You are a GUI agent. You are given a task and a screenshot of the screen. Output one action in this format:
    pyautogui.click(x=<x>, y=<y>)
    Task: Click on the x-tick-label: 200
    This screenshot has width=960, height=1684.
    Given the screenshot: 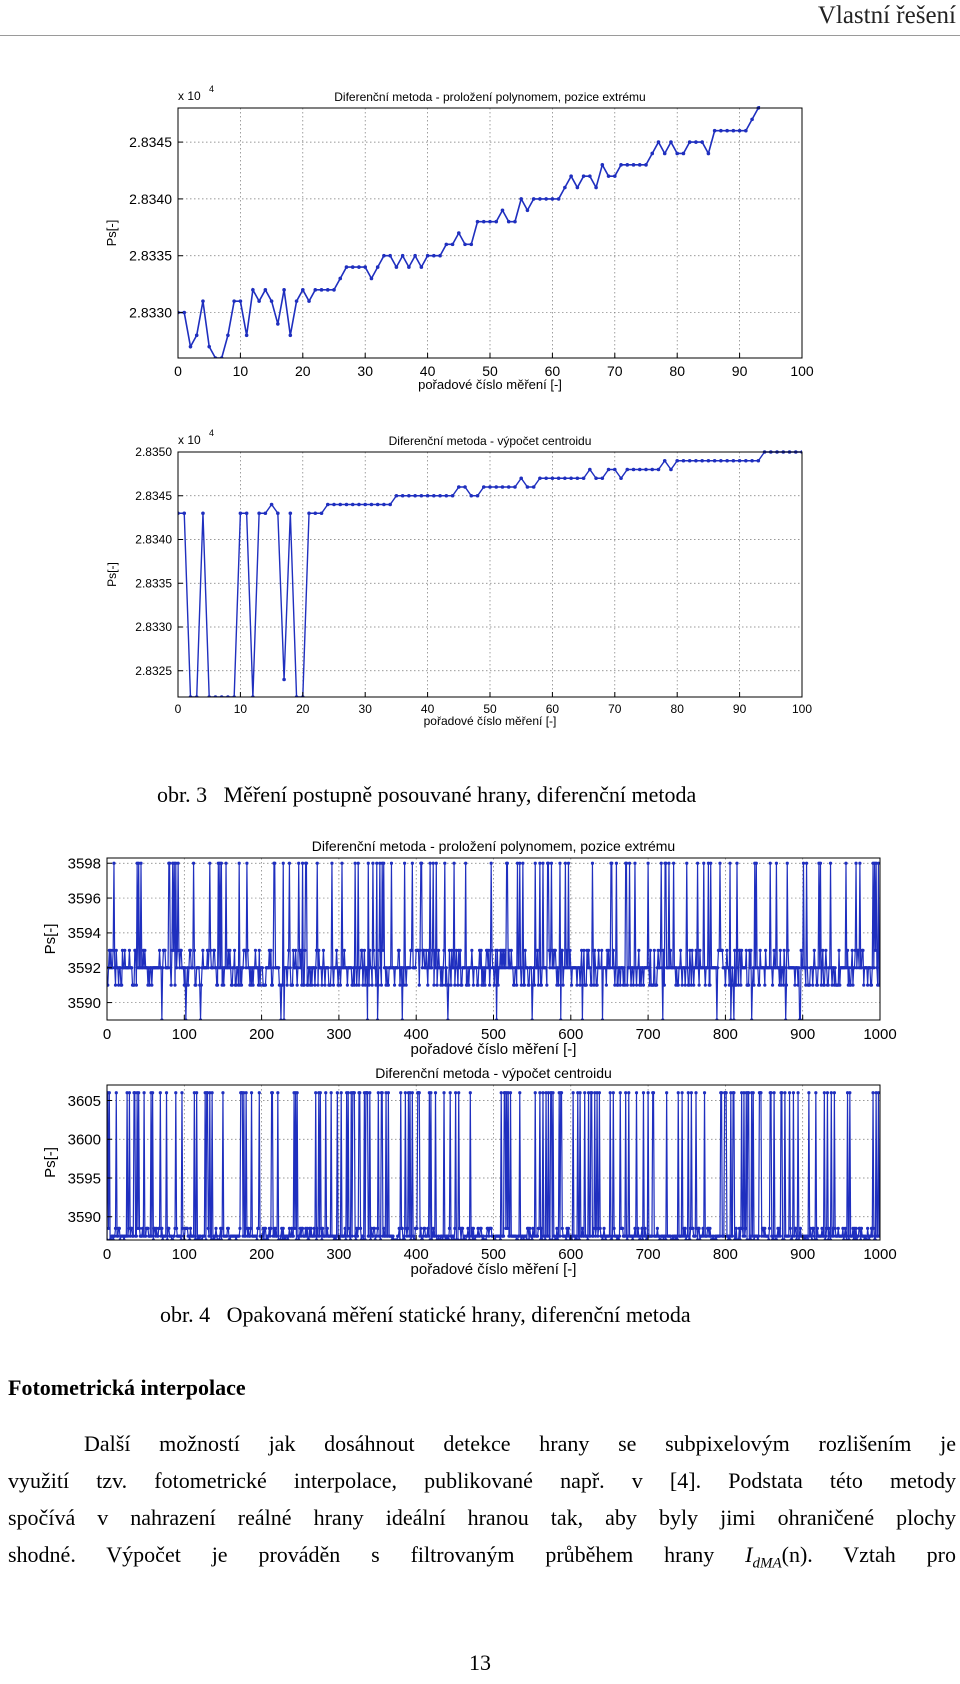 What is the action you would take?
    pyautogui.click(x=261, y=1034)
    